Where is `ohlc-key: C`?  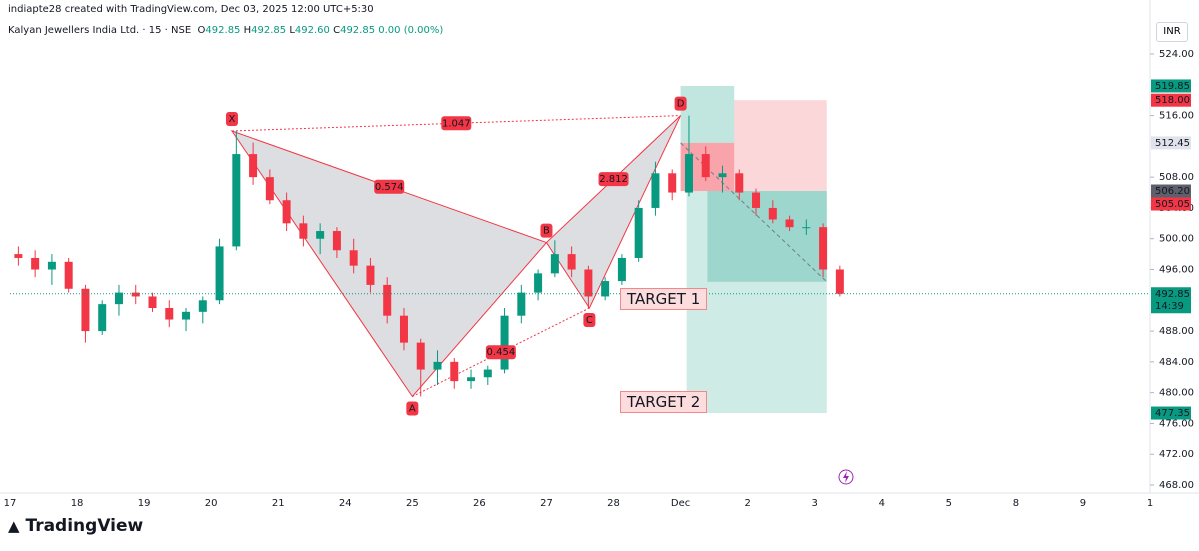
ohlc-key: C is located at coordinates (337, 30).